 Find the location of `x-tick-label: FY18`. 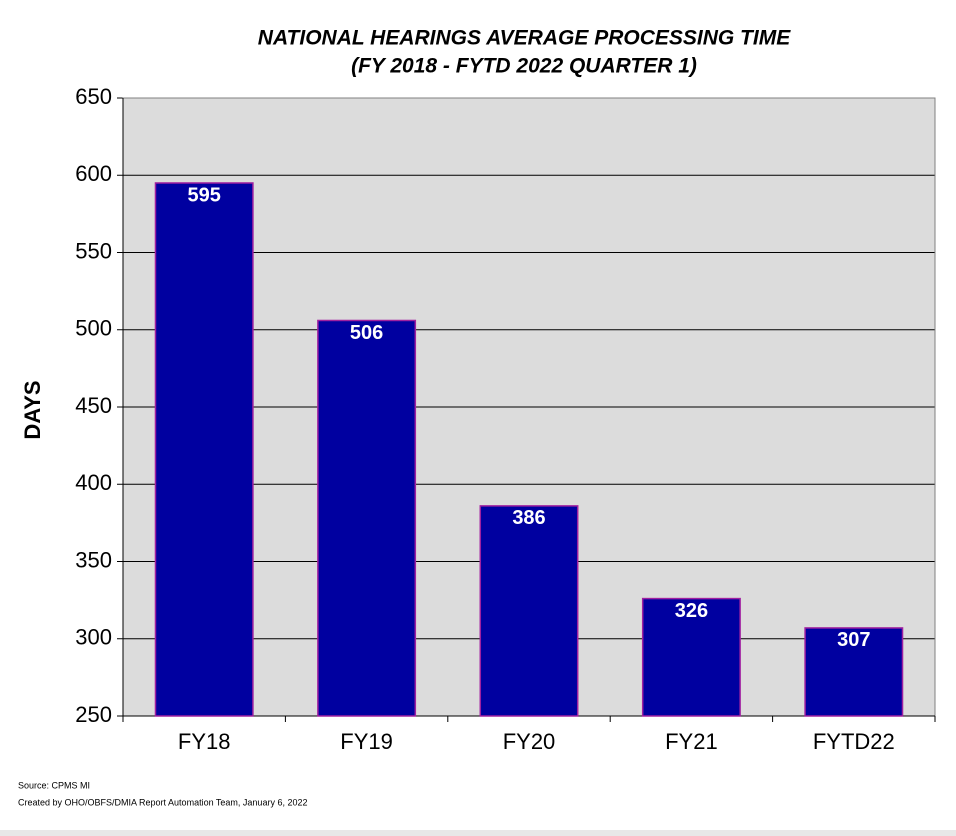

x-tick-label: FY18 is located at coordinates (204, 741).